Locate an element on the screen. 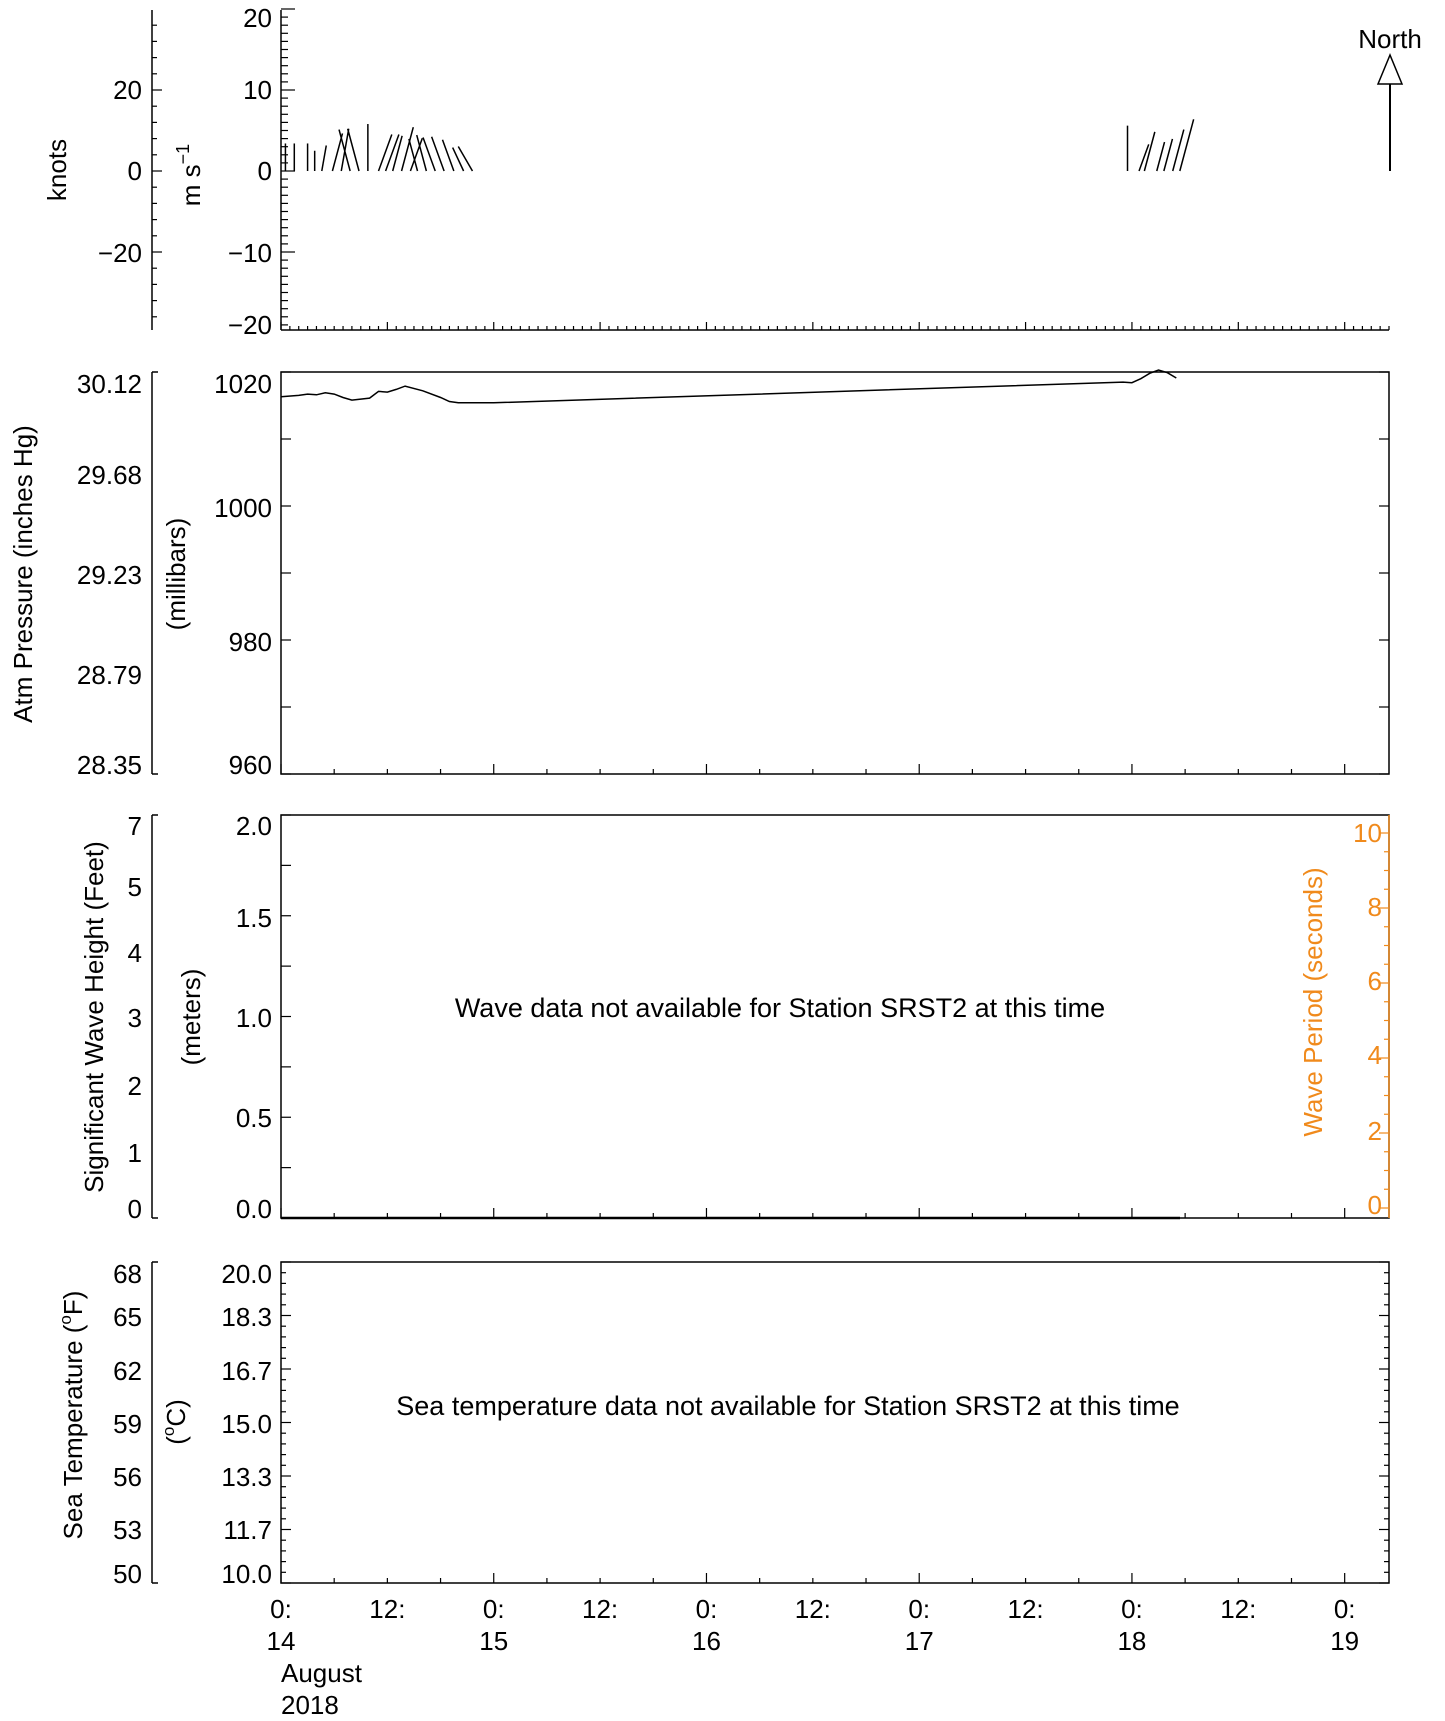  wind-axis-minor-ticks is located at coordinates (835, 169).